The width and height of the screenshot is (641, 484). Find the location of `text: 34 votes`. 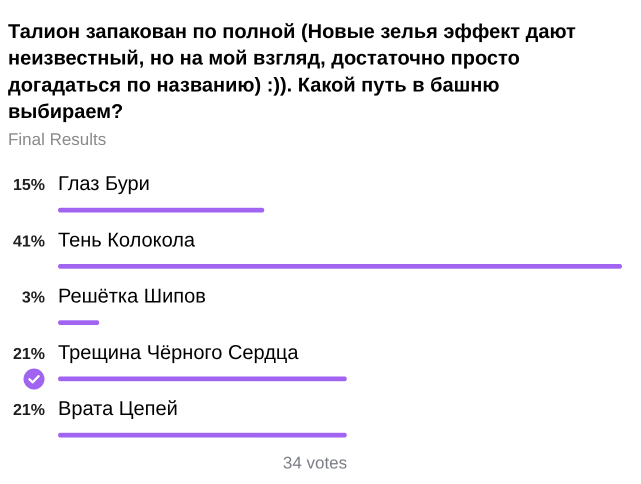

text: 34 votes is located at coordinates (315, 462).